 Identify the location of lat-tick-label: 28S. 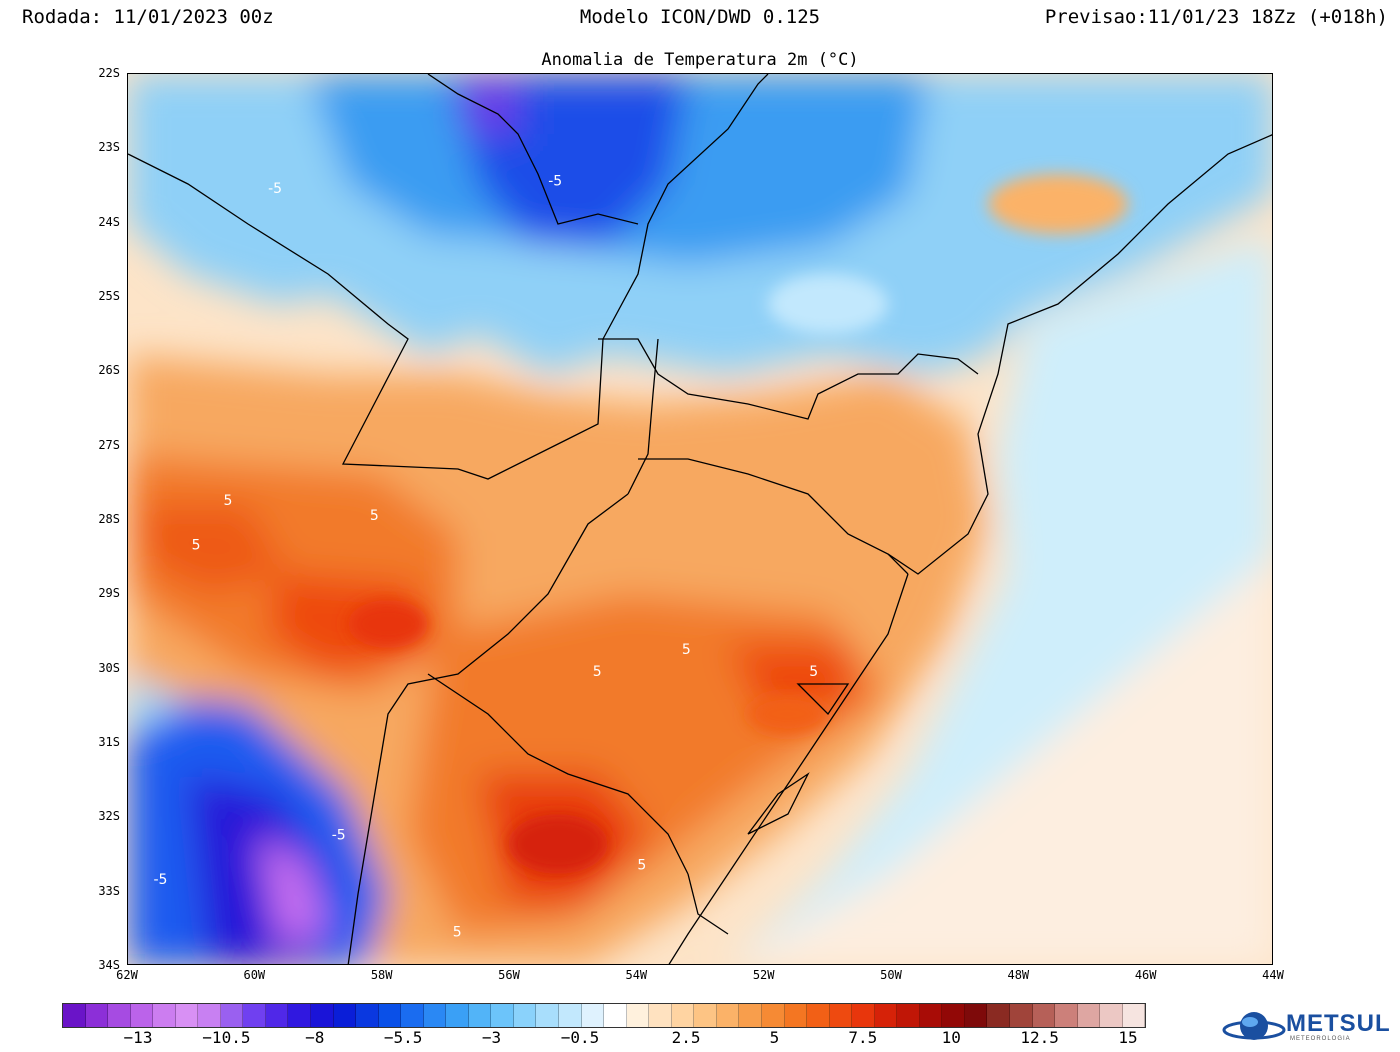
(109, 519).